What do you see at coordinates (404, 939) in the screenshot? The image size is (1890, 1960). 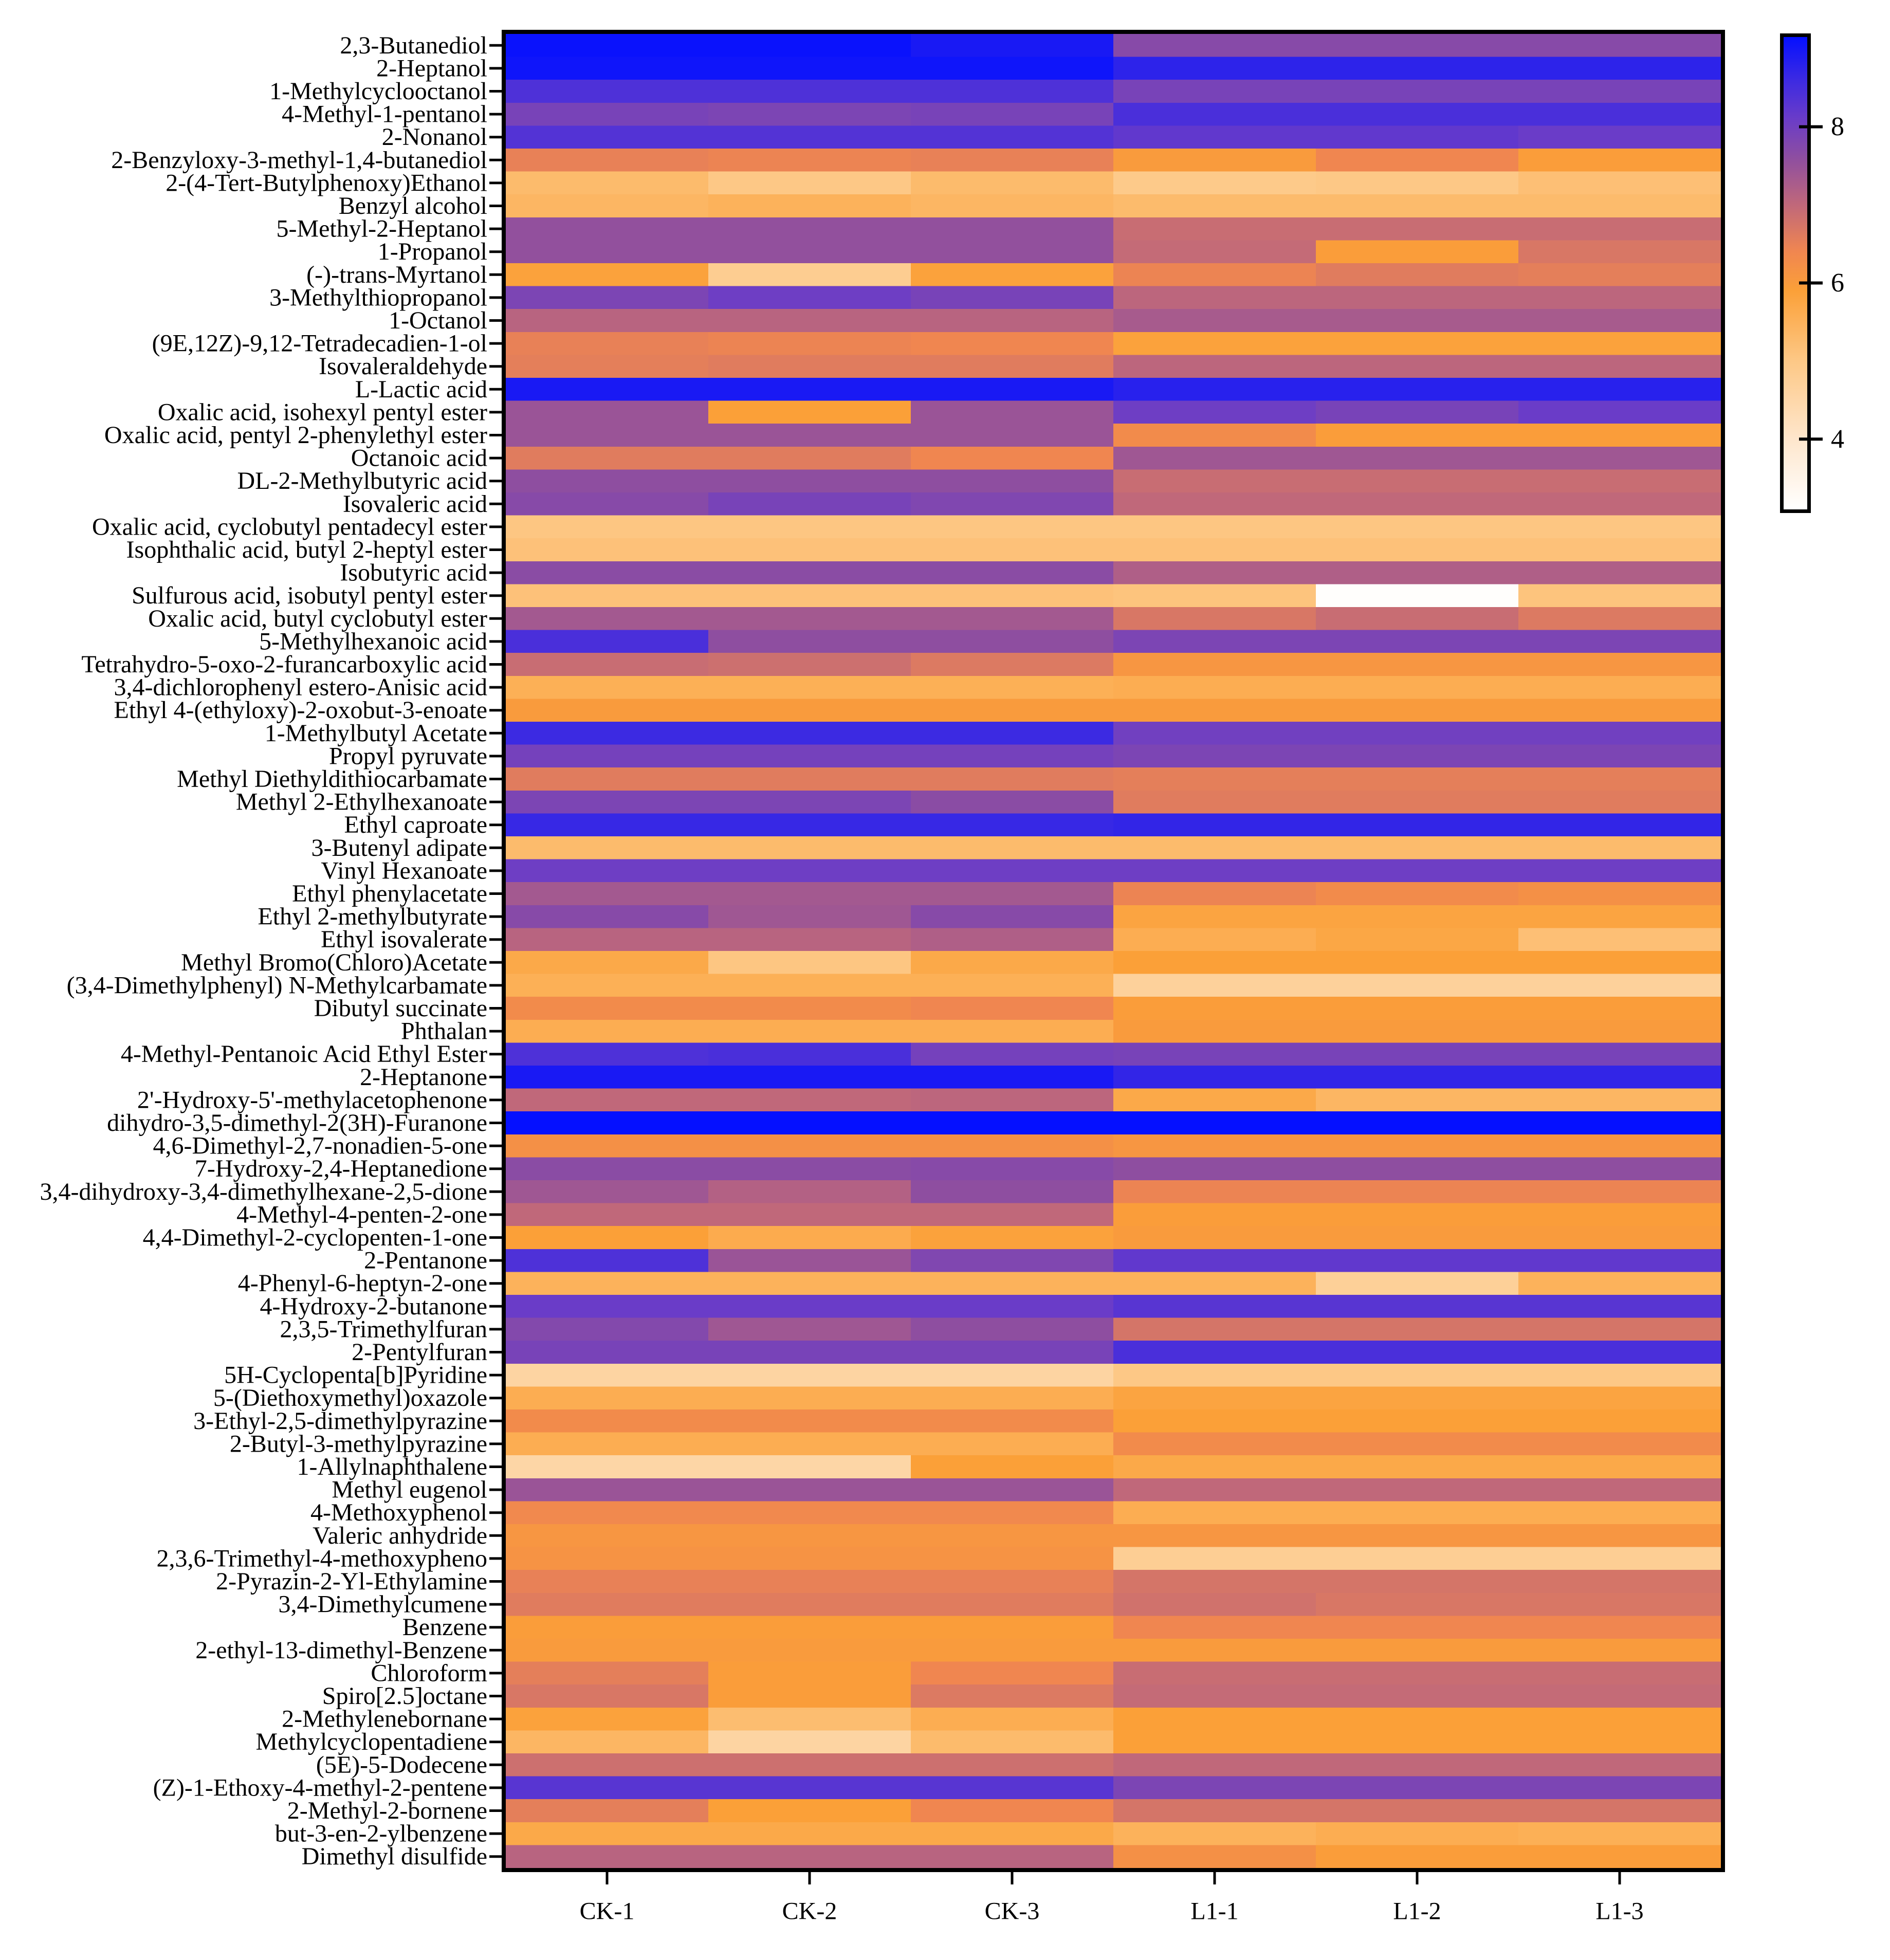 I see `row-label: Ethyl isovalerate` at bounding box center [404, 939].